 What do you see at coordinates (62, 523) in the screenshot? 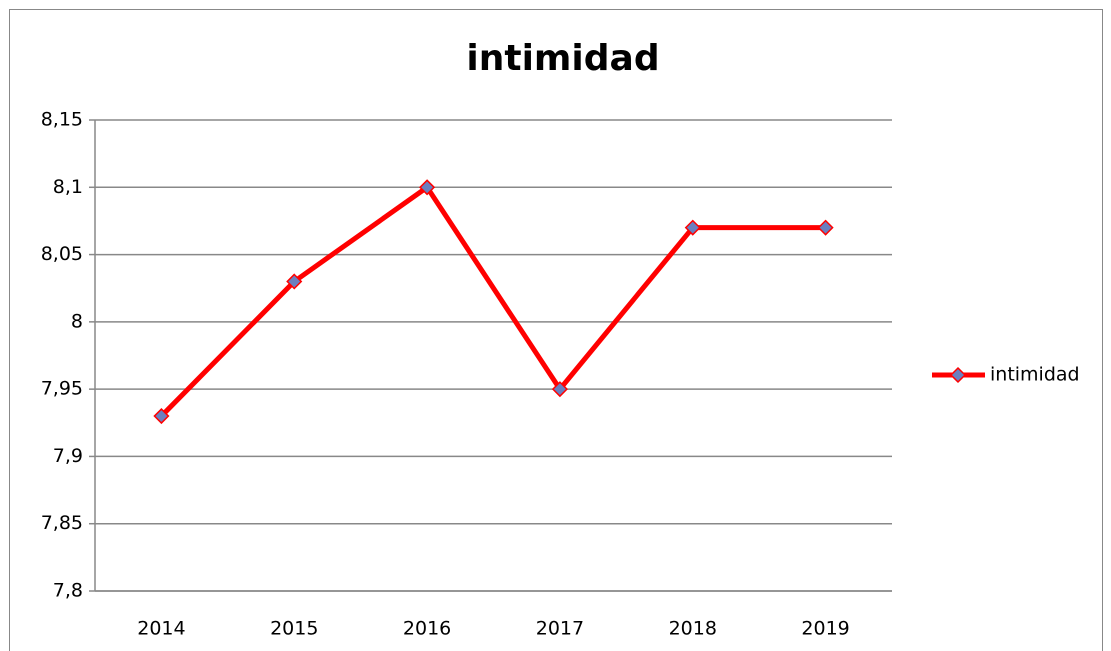
I see `y-tick-label: 7,85` at bounding box center [62, 523].